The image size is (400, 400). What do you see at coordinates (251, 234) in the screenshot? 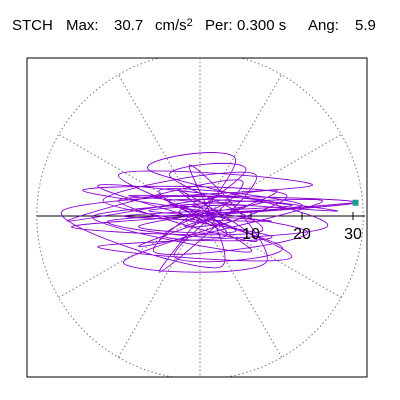
I see `ring-label-10: 10` at bounding box center [251, 234].